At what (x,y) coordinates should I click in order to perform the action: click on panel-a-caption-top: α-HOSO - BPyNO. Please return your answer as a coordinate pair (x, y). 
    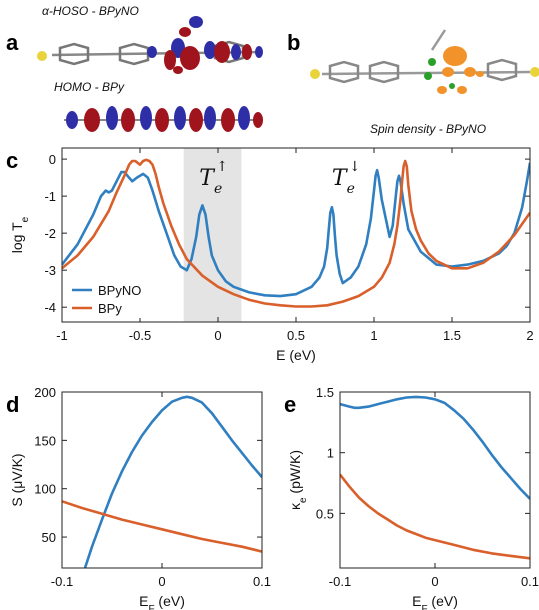
    Looking at the image, I should click on (90, 11).